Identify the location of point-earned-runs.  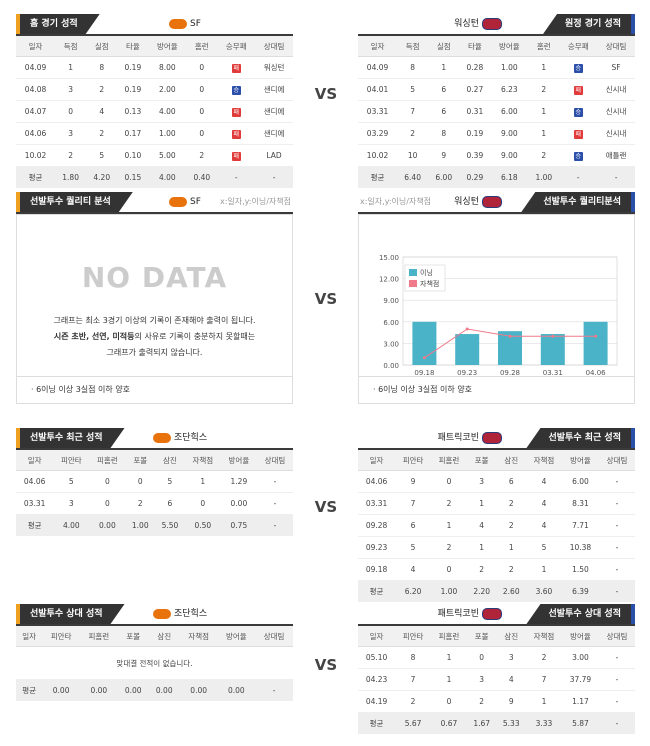
(596, 336).